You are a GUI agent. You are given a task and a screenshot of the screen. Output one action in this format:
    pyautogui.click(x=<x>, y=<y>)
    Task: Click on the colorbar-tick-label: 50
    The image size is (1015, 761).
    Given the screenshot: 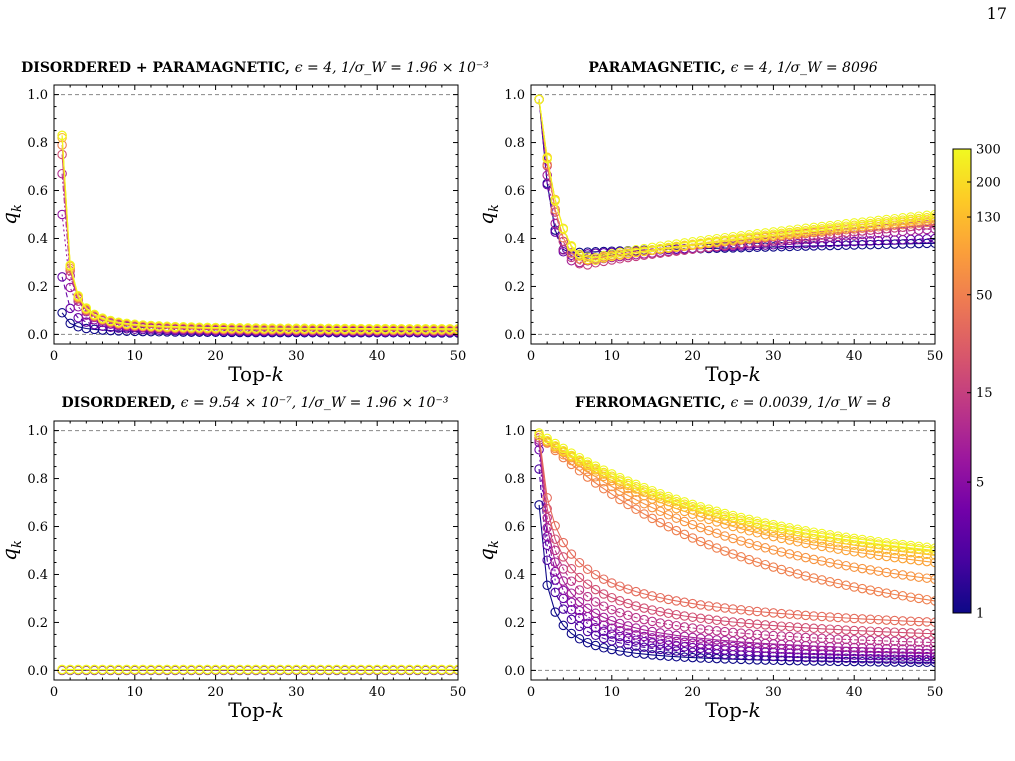 What is the action you would take?
    pyautogui.click(x=984, y=295)
    